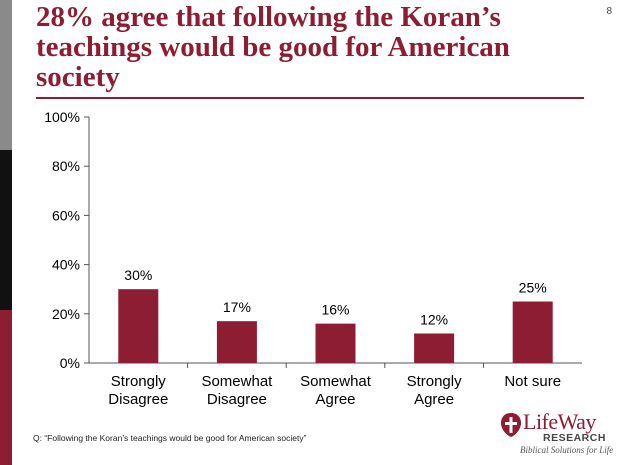  What do you see at coordinates (6, 75) in the screenshot?
I see `side-strip-grey` at bounding box center [6, 75].